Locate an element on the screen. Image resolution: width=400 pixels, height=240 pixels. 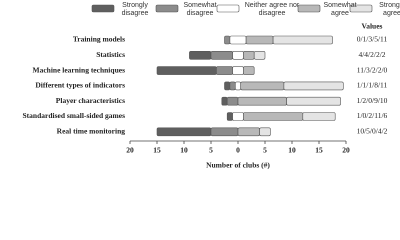
category-label: Statistics is located at coordinates (110, 54).